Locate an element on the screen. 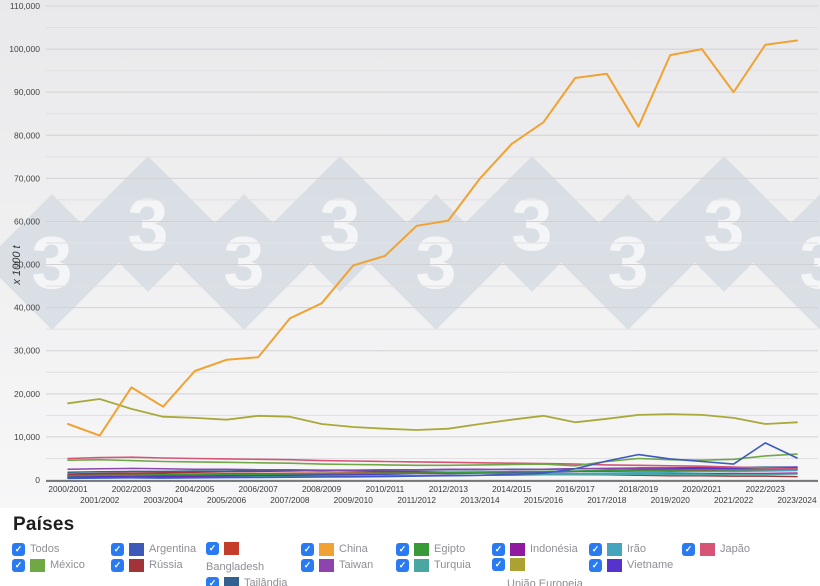  legend-item-todos: ✓ Todos is located at coordinates (61, 549).